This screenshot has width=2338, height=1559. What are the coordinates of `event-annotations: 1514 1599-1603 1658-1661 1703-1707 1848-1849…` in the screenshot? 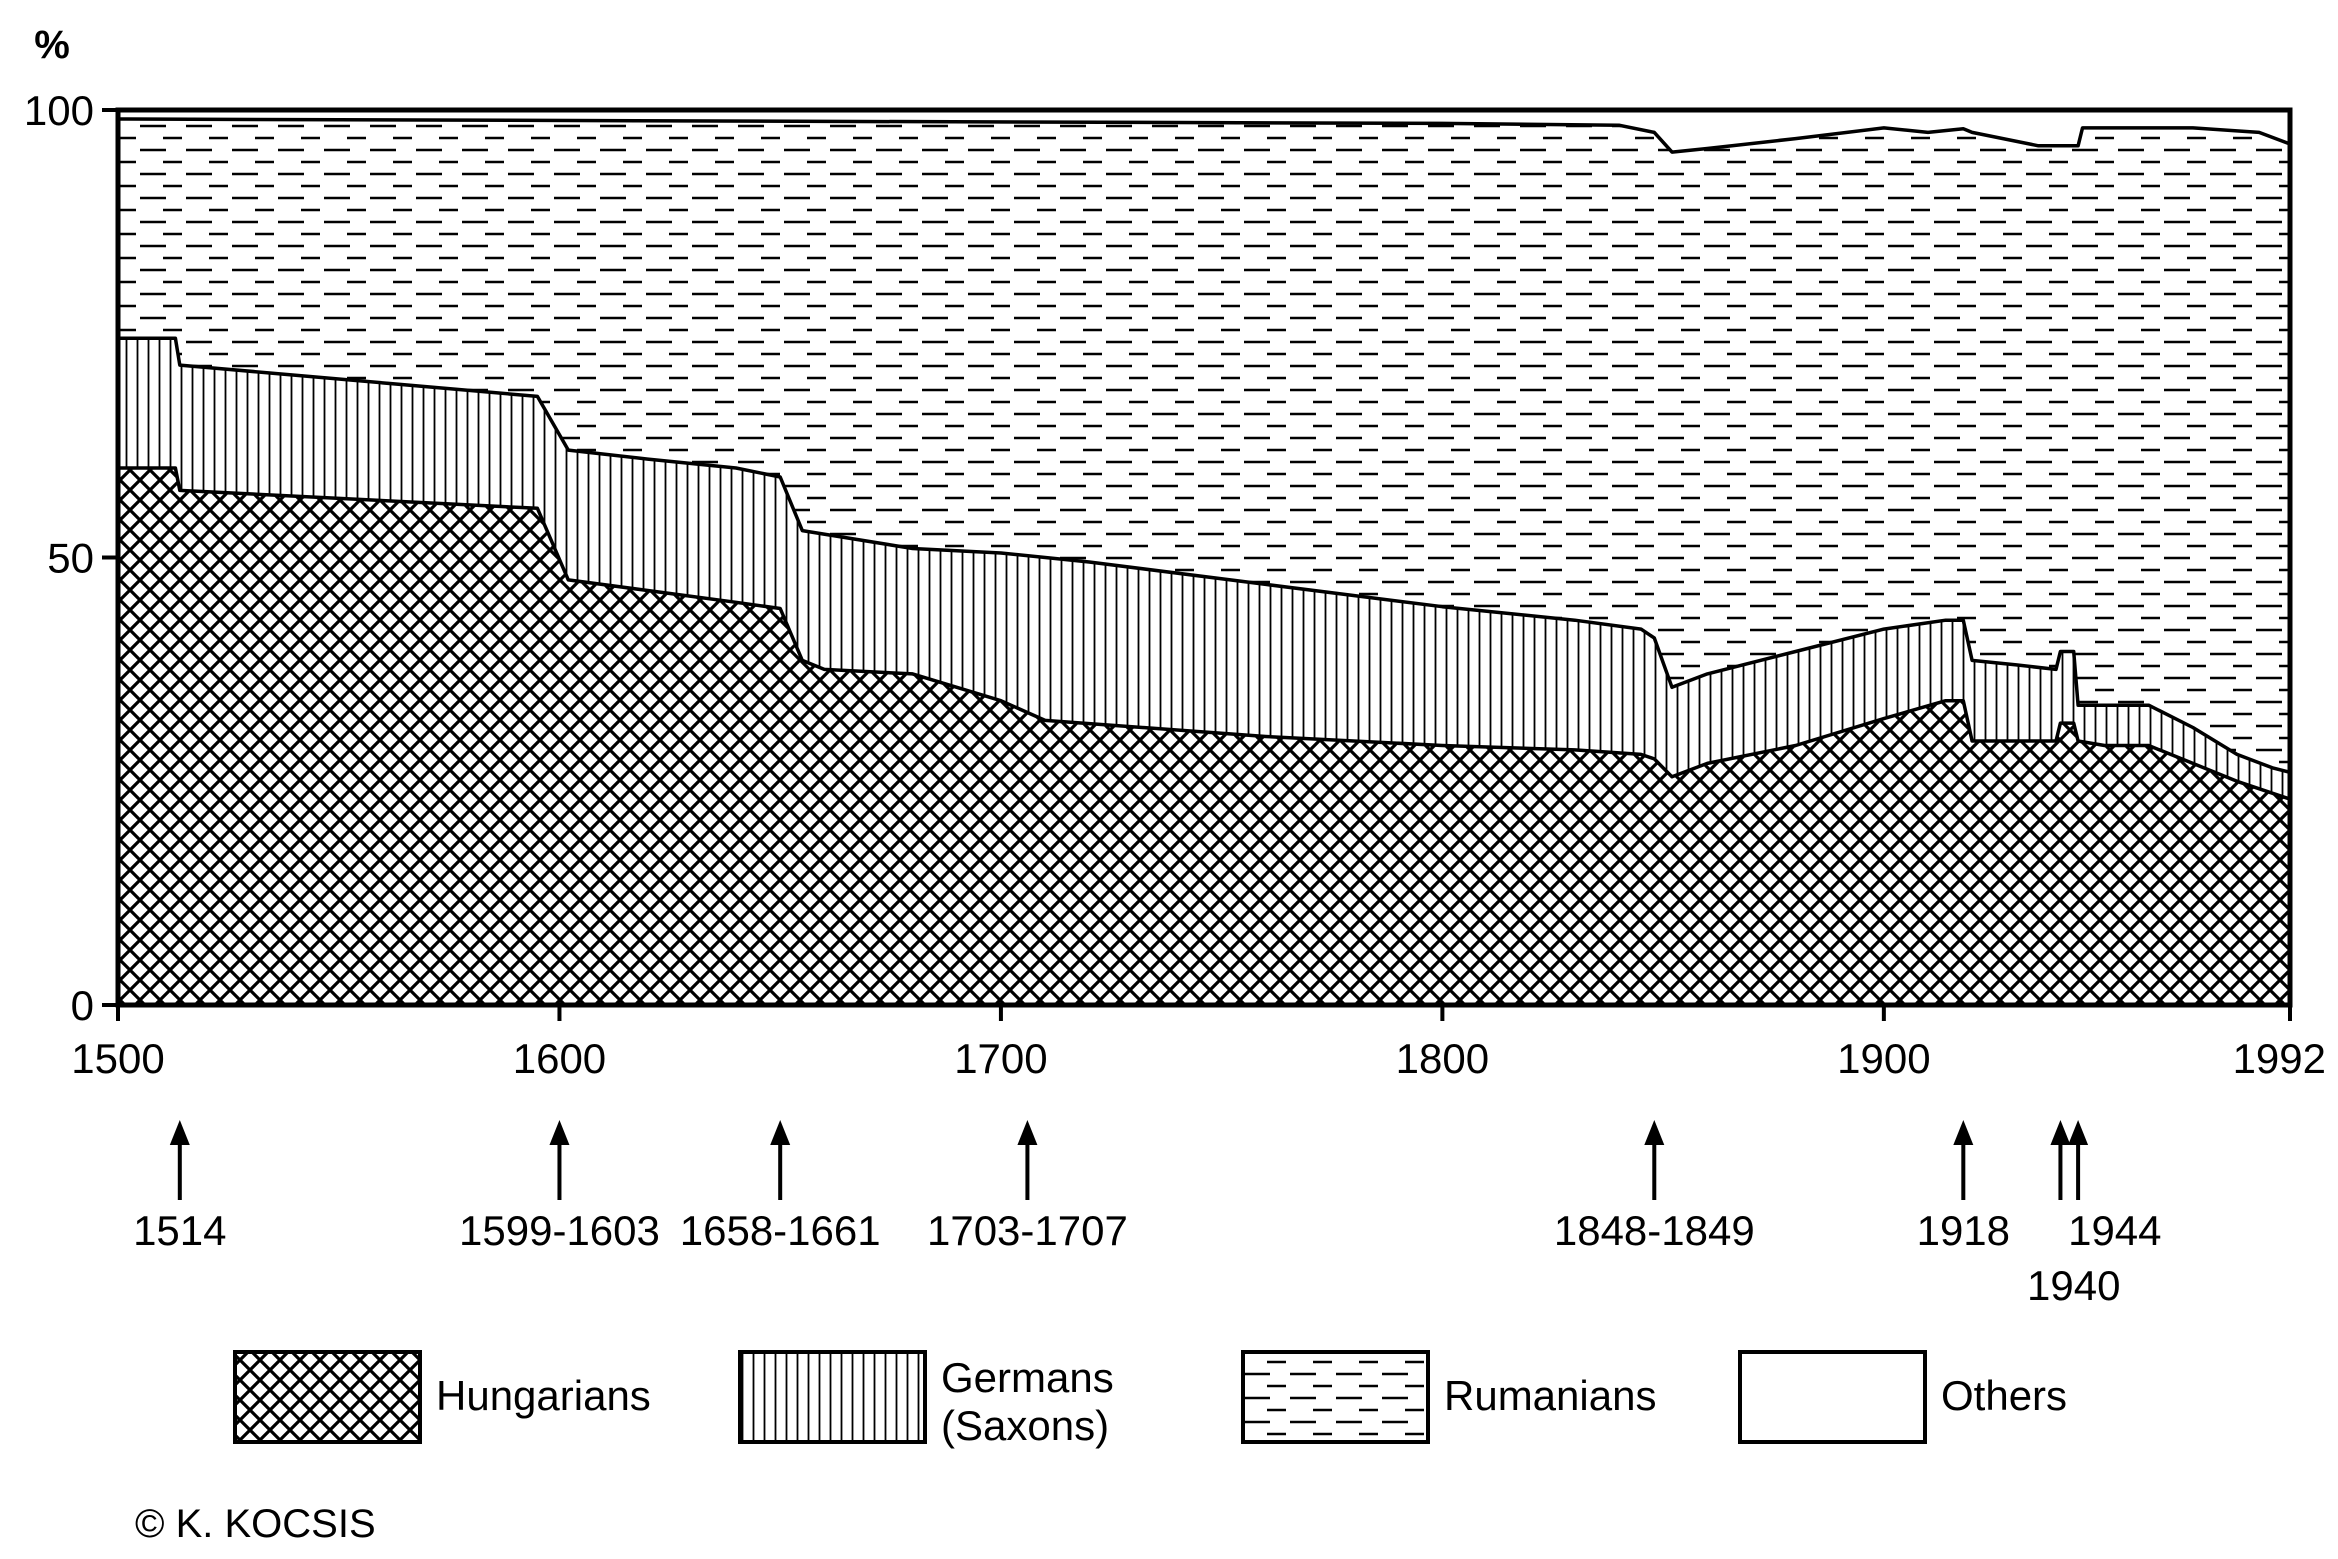 It's located at (1147, 1214).